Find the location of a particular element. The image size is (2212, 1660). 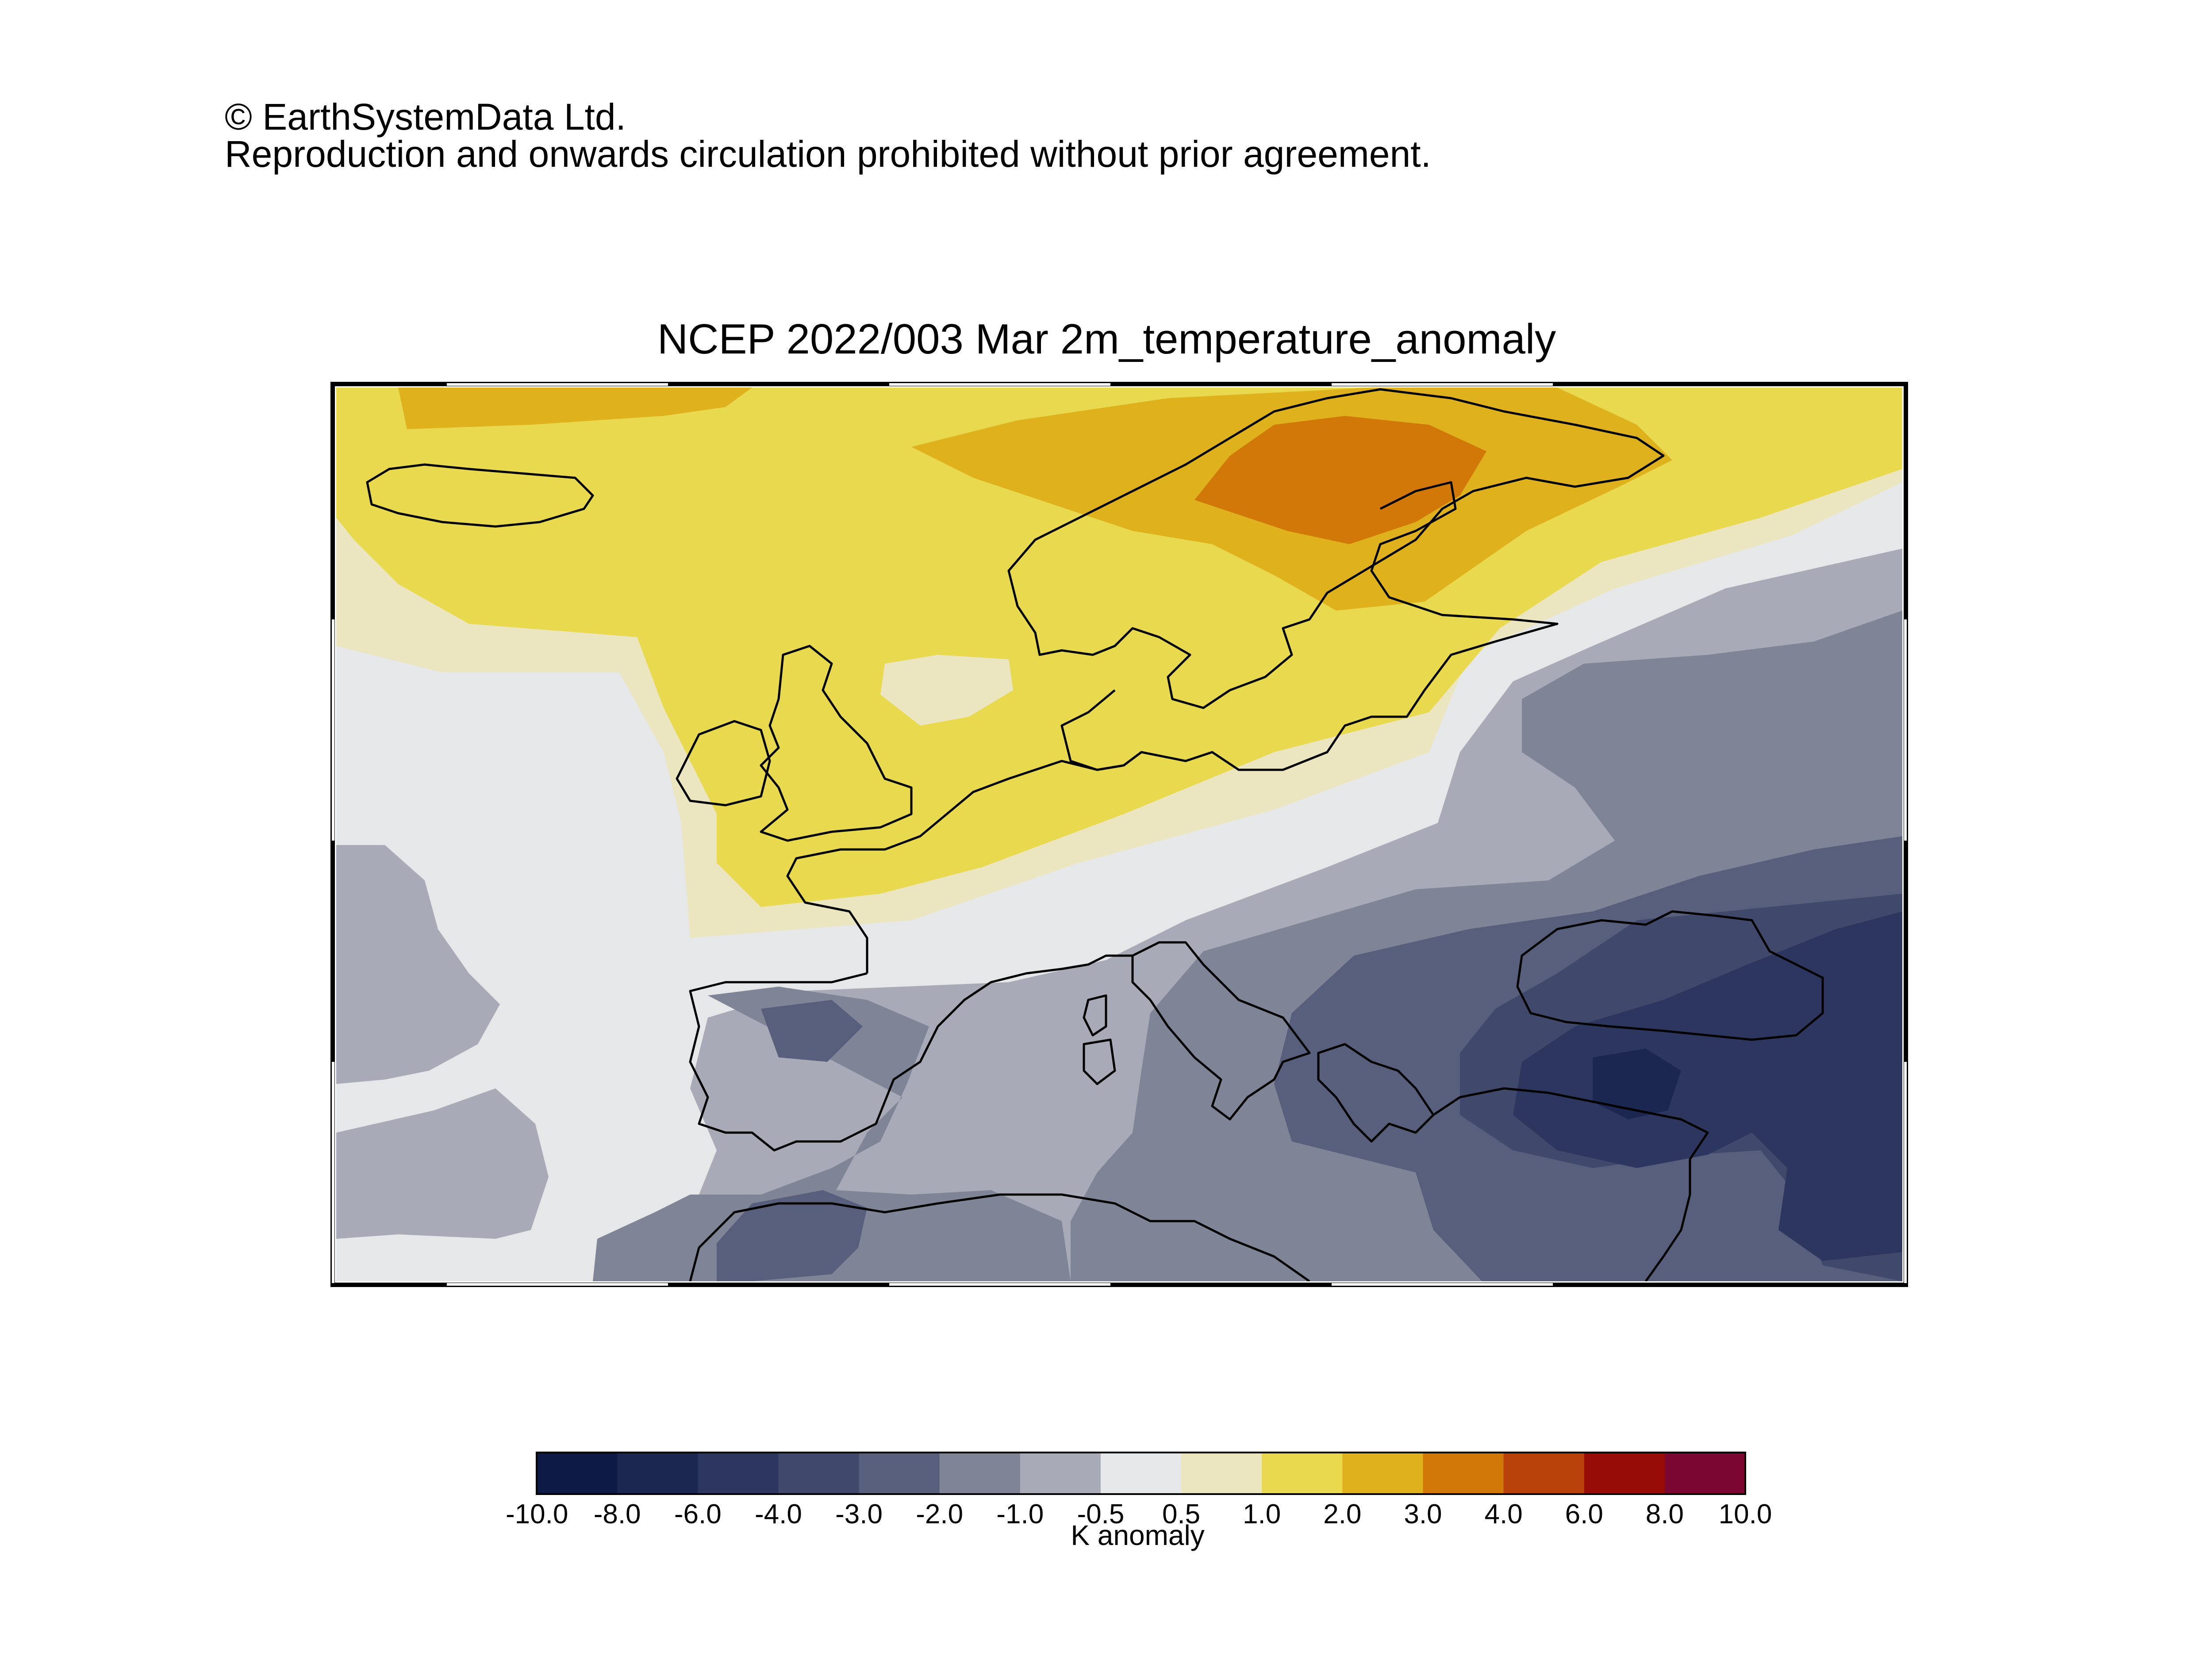

colorbar-tick-label: 1.0 is located at coordinates (1262, 1514).